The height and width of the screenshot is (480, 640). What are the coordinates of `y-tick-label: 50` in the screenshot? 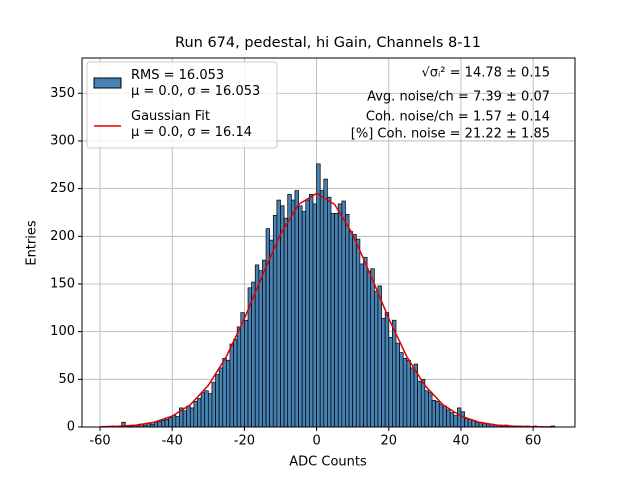 It's located at (66, 379).